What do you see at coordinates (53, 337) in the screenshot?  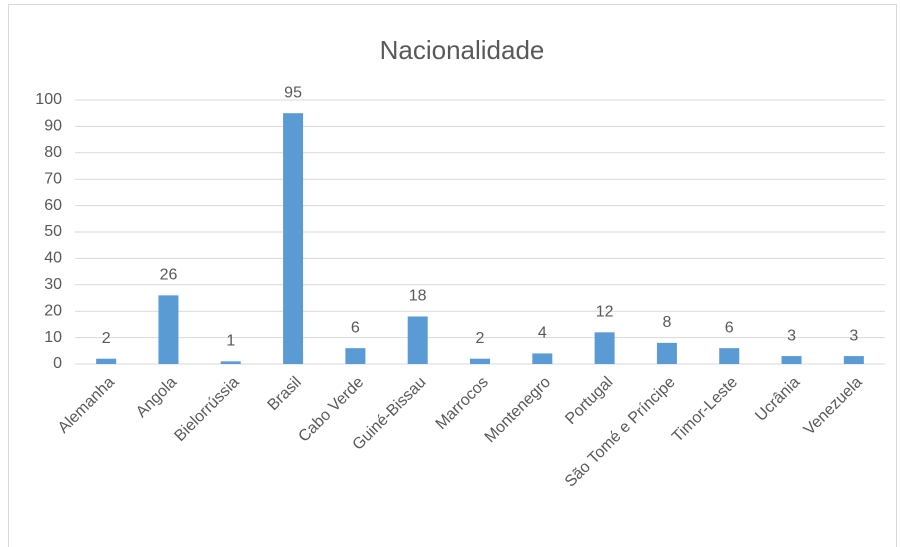 I see `y-tick-label: 10` at bounding box center [53, 337].